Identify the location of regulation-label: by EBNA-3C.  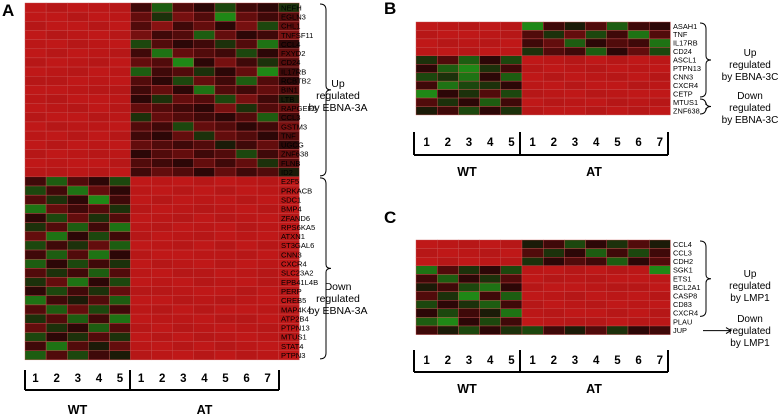
(750, 77).